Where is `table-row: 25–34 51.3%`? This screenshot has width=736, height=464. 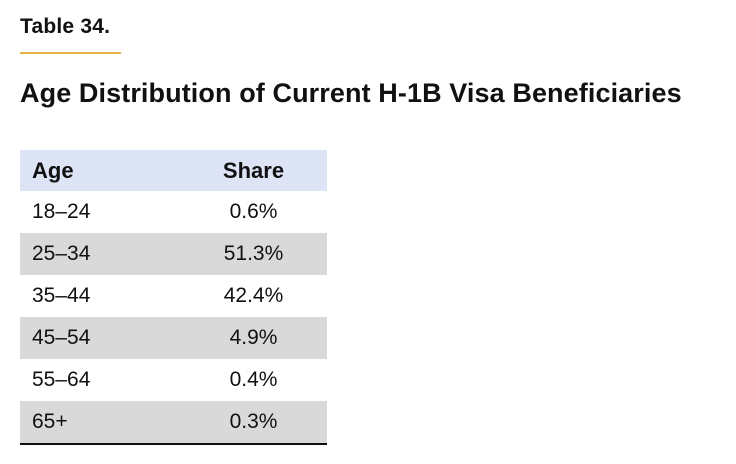 table-row: 25–34 51.3% is located at coordinates (173, 254).